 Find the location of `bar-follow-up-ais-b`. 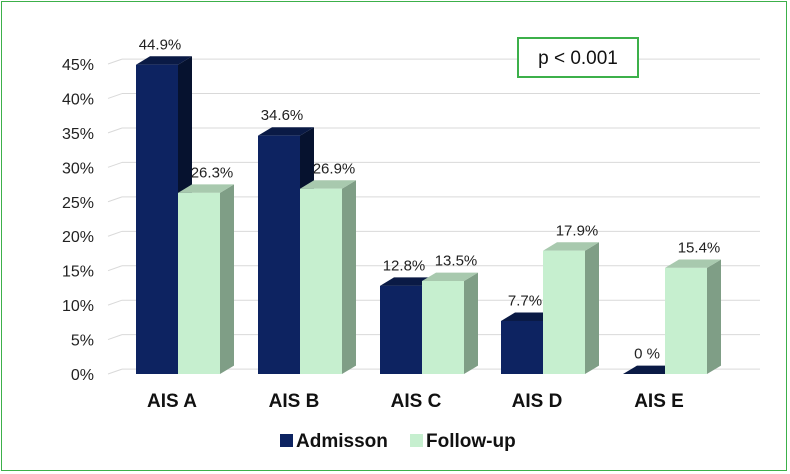

bar-follow-up-ais-b is located at coordinates (328, 277).